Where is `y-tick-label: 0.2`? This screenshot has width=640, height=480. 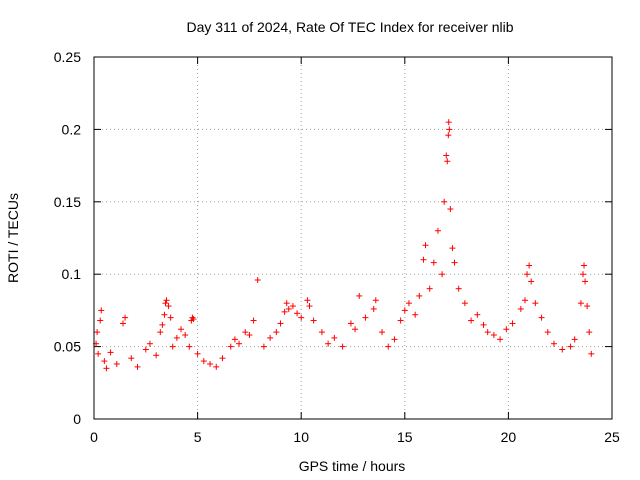 y-tick-label: 0.2 is located at coordinates (72, 129).